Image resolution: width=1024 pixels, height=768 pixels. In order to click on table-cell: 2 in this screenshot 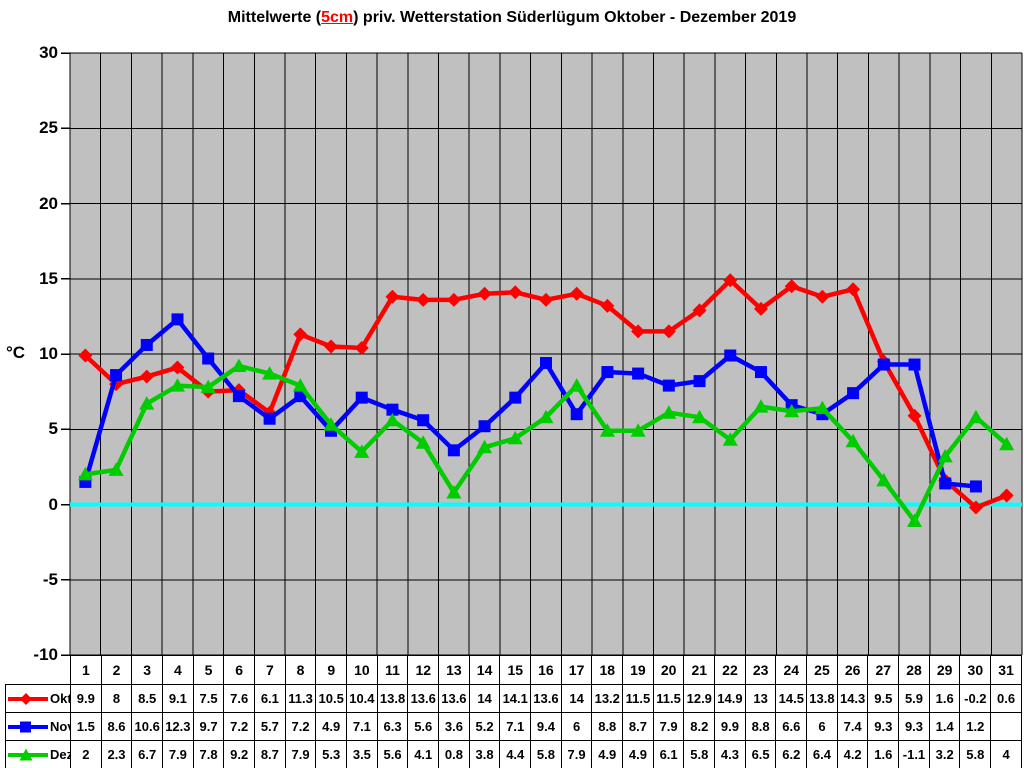, I will do `click(86, 754)`.